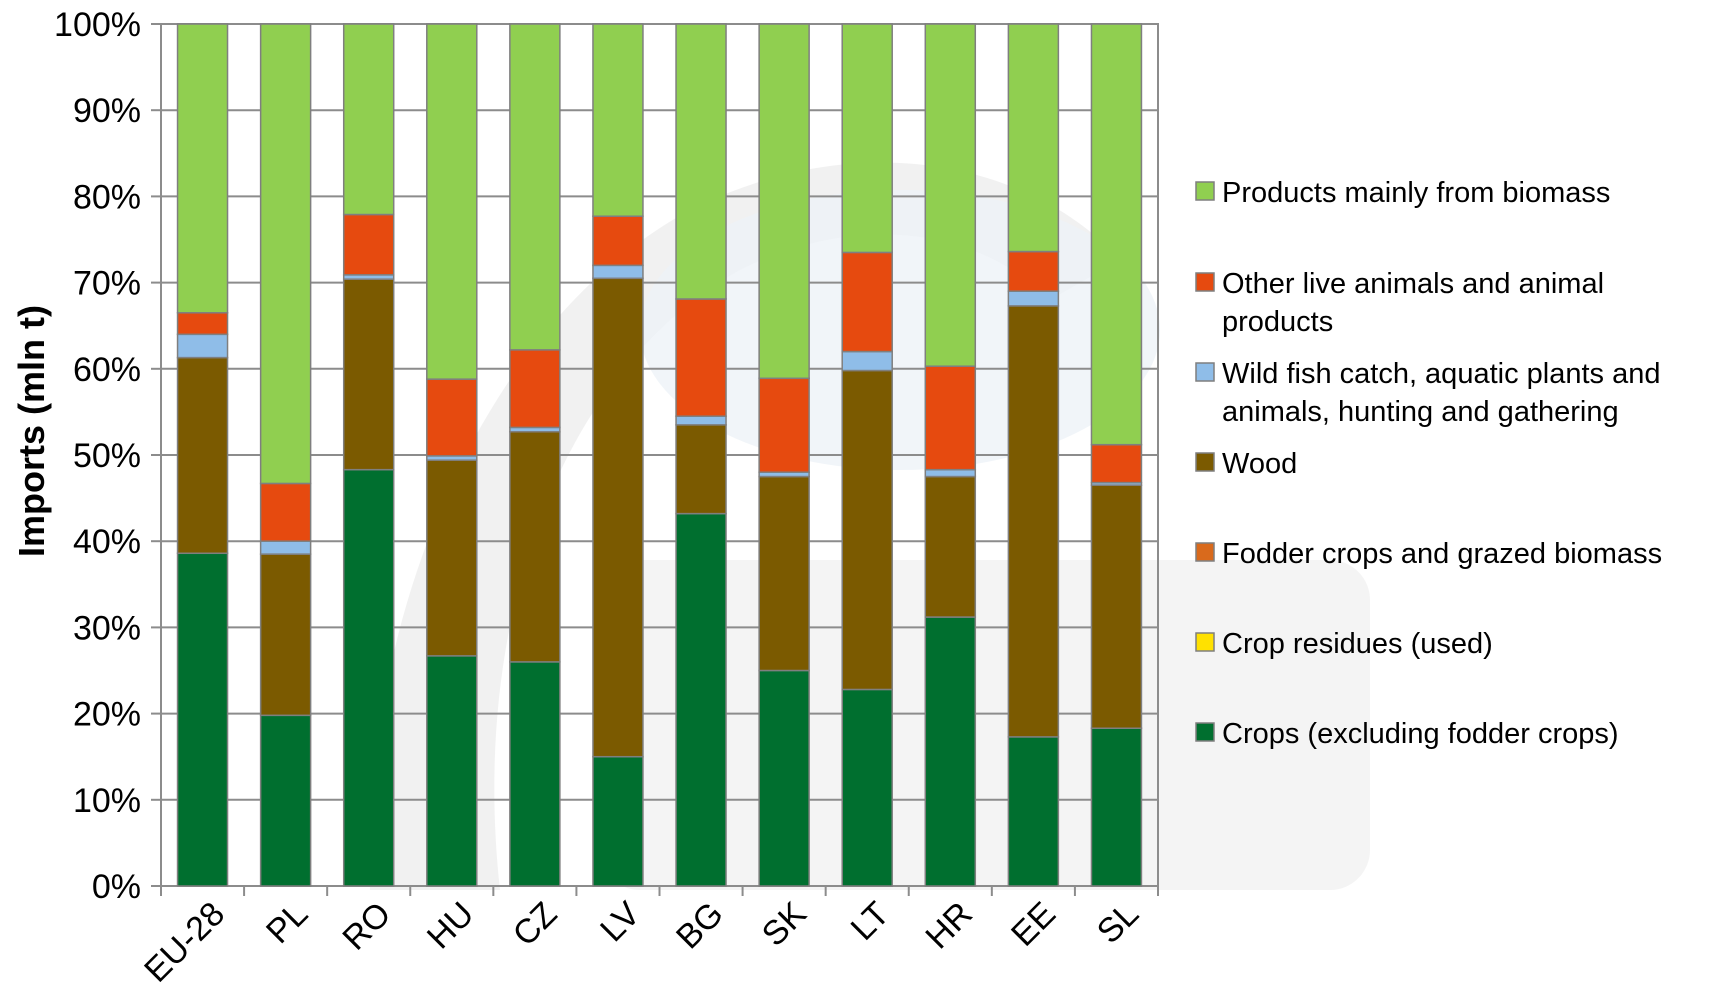 The width and height of the screenshot is (1723, 1003). What do you see at coordinates (107, 715) in the screenshot?
I see `y-tick-label: 20%` at bounding box center [107, 715].